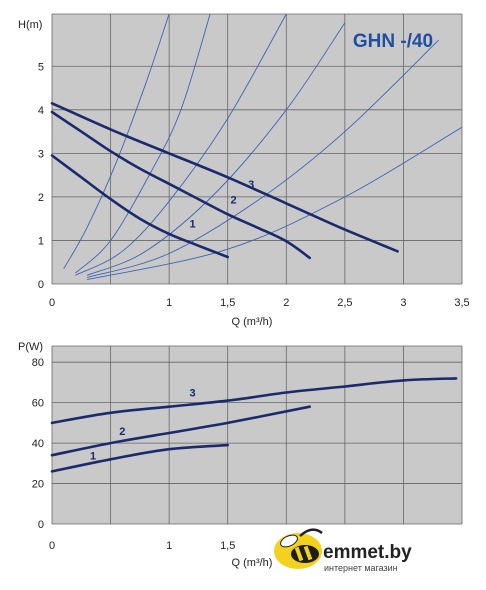 This screenshot has width=486, height=590. I want to click on bee-logo-icon, so click(298, 548).